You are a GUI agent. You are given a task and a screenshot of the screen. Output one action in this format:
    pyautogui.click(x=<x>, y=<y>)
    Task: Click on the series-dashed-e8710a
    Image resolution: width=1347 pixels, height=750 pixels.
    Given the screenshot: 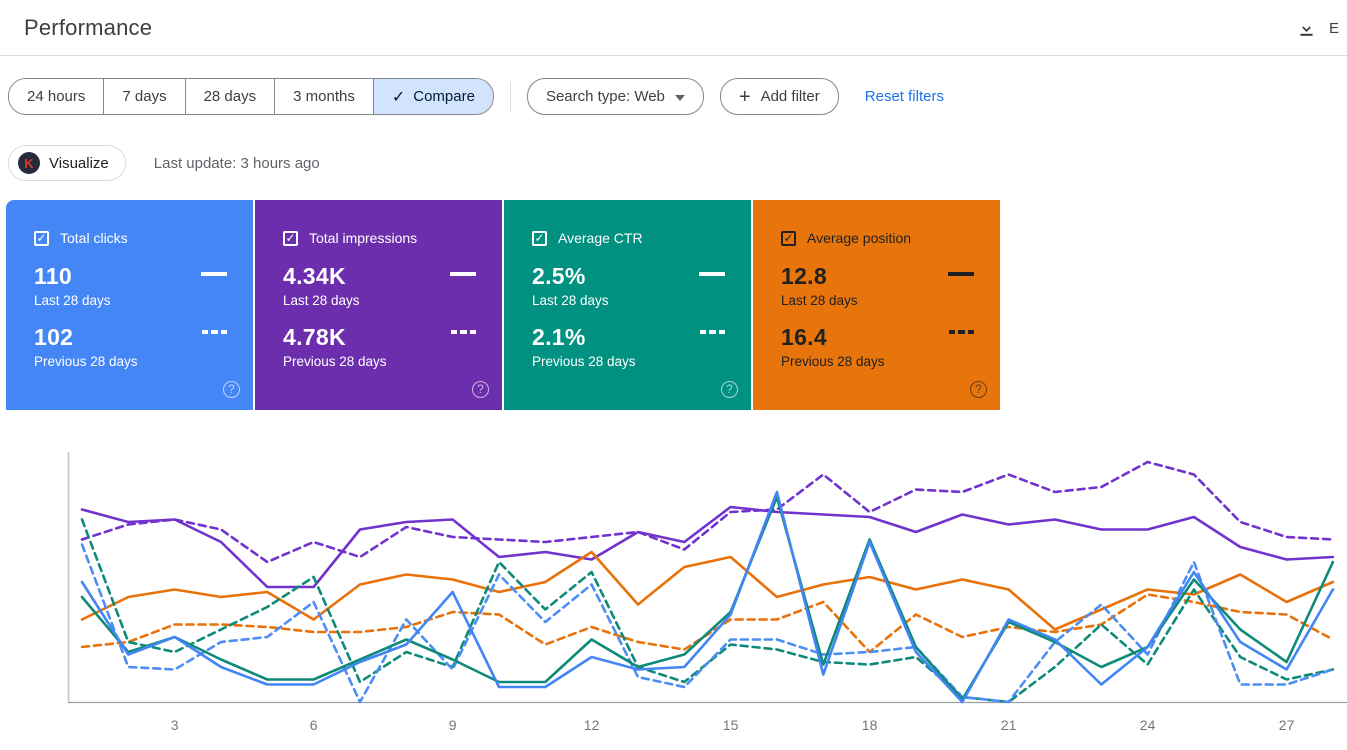 What is the action you would take?
    pyautogui.click(x=707, y=623)
    